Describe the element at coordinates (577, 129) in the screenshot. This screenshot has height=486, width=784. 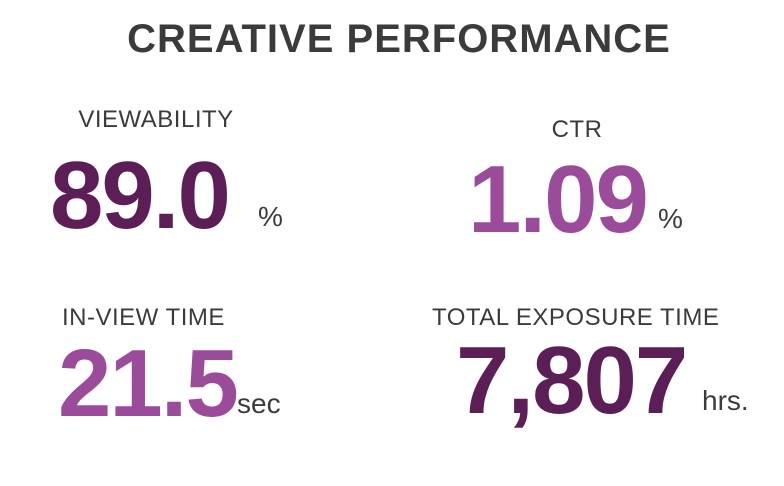
I see `metric-label: CTR` at that location.